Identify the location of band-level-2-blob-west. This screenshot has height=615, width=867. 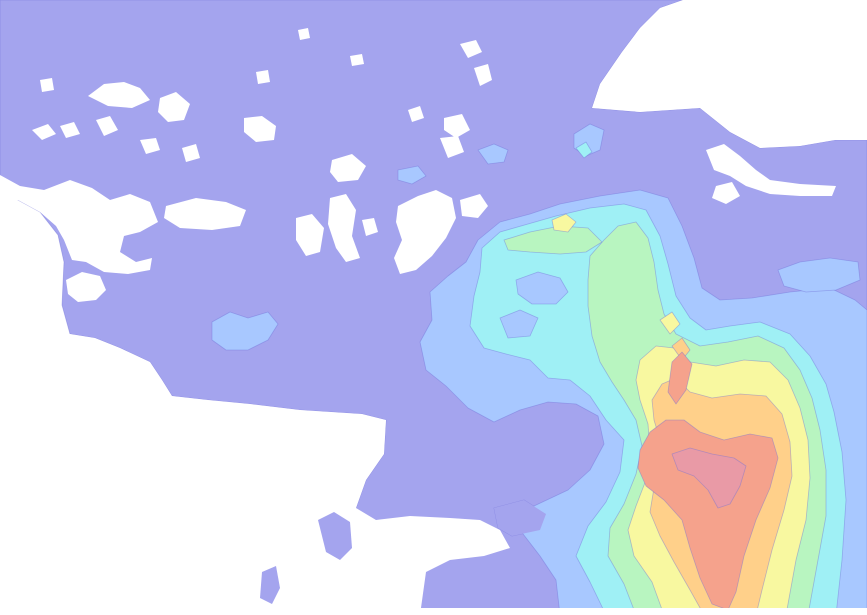
(245, 331).